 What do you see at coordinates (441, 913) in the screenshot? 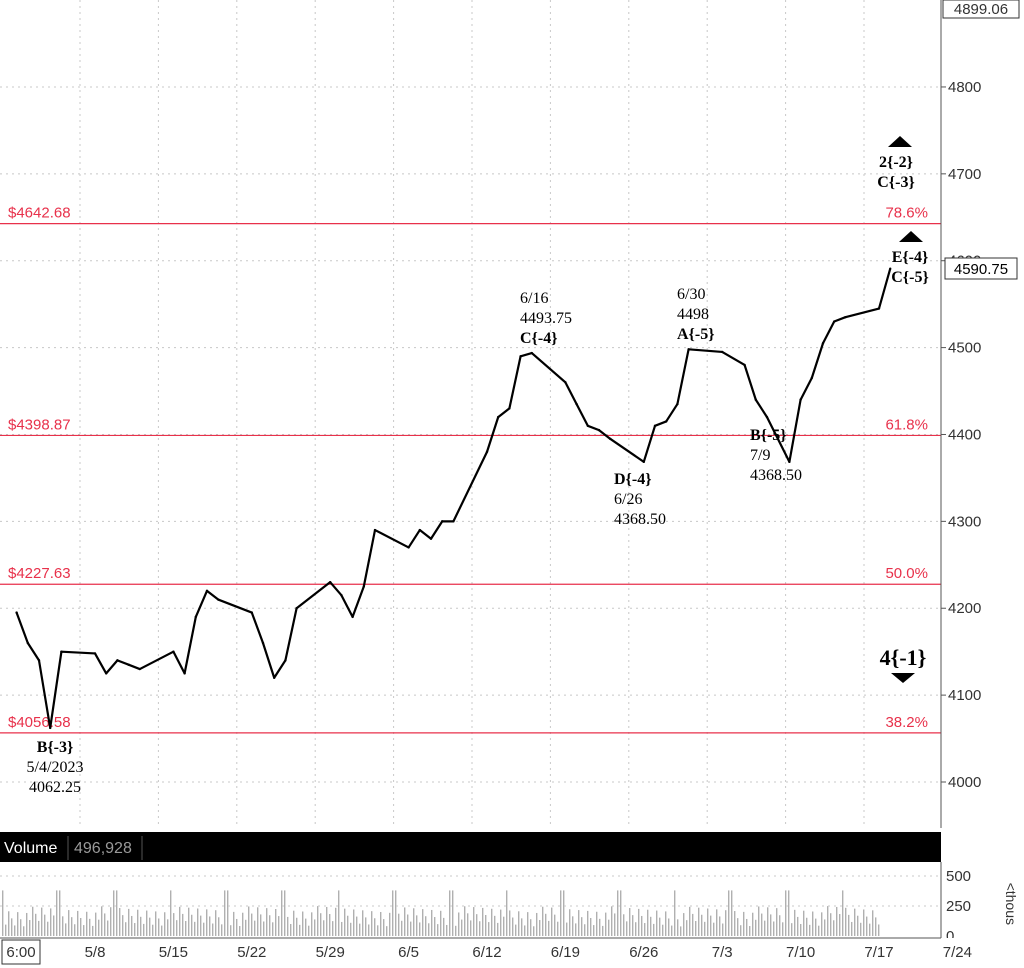
I see `volume-bars` at bounding box center [441, 913].